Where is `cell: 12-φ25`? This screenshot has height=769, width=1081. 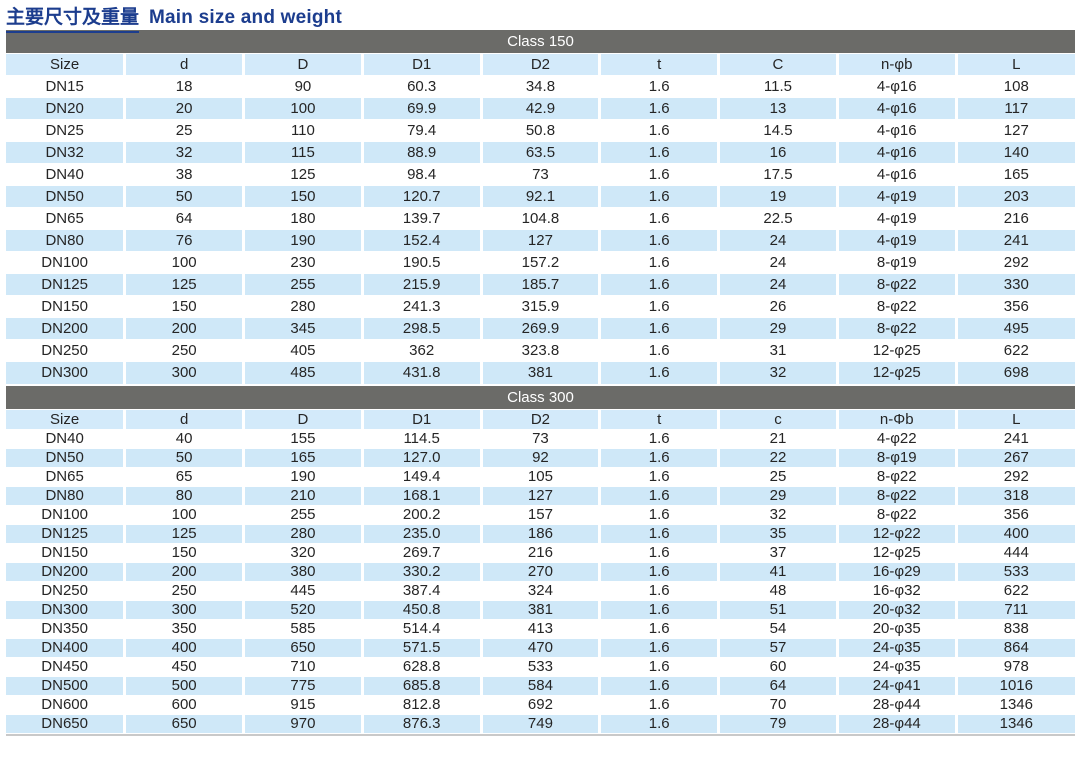 cell: 12-φ25 is located at coordinates (896, 552).